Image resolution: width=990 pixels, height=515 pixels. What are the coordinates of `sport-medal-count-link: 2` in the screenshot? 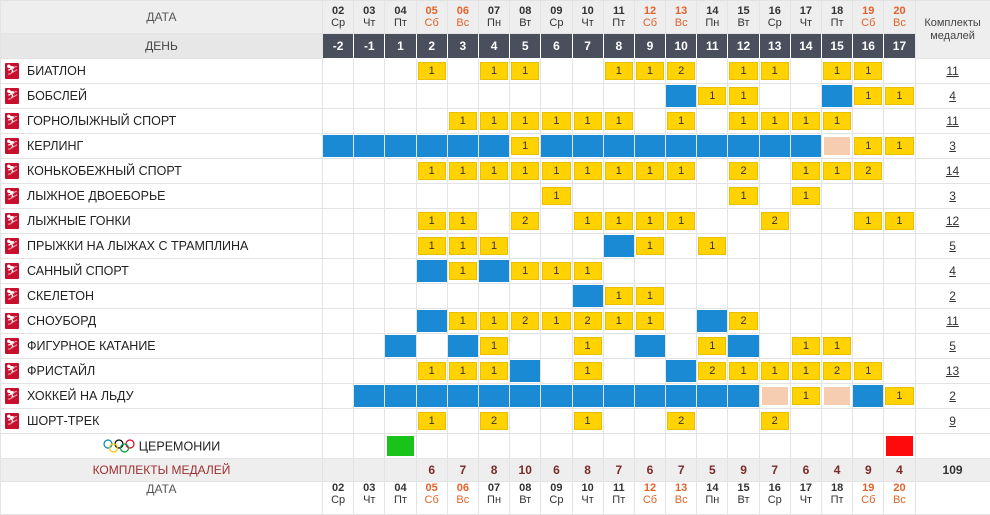 It's located at (952, 296).